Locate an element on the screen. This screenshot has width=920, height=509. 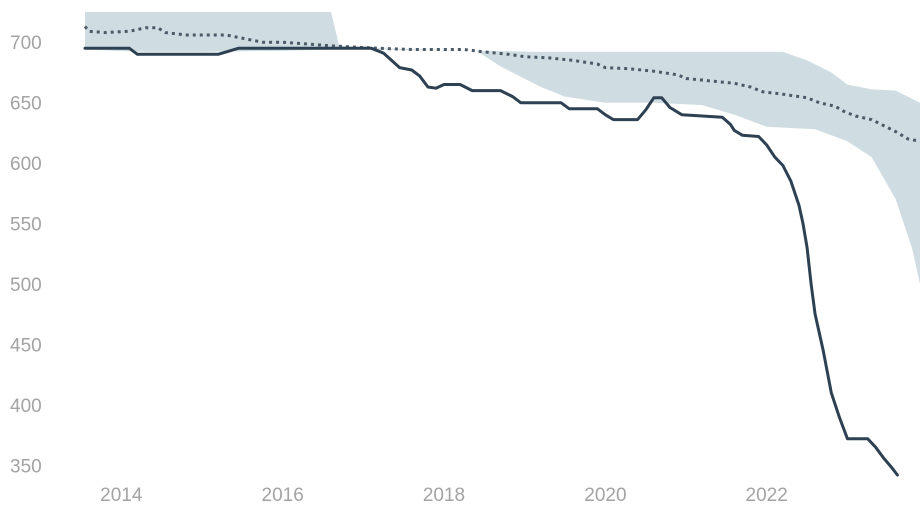
y-tick-label: 650 is located at coordinates (26, 104).